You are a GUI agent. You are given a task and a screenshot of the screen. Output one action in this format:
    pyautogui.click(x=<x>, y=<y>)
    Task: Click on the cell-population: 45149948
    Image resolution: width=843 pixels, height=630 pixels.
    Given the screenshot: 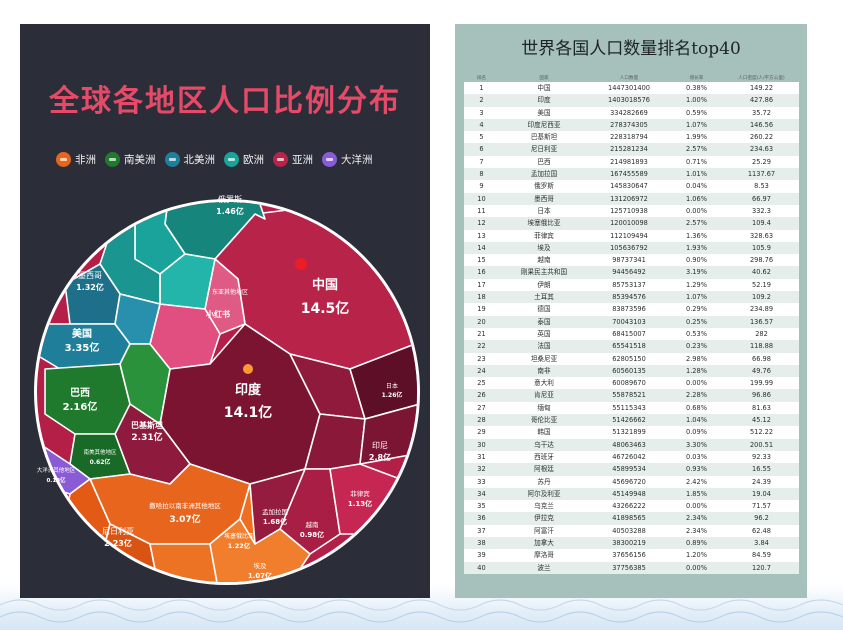 What is the action you would take?
    pyautogui.click(x=629, y=494)
    